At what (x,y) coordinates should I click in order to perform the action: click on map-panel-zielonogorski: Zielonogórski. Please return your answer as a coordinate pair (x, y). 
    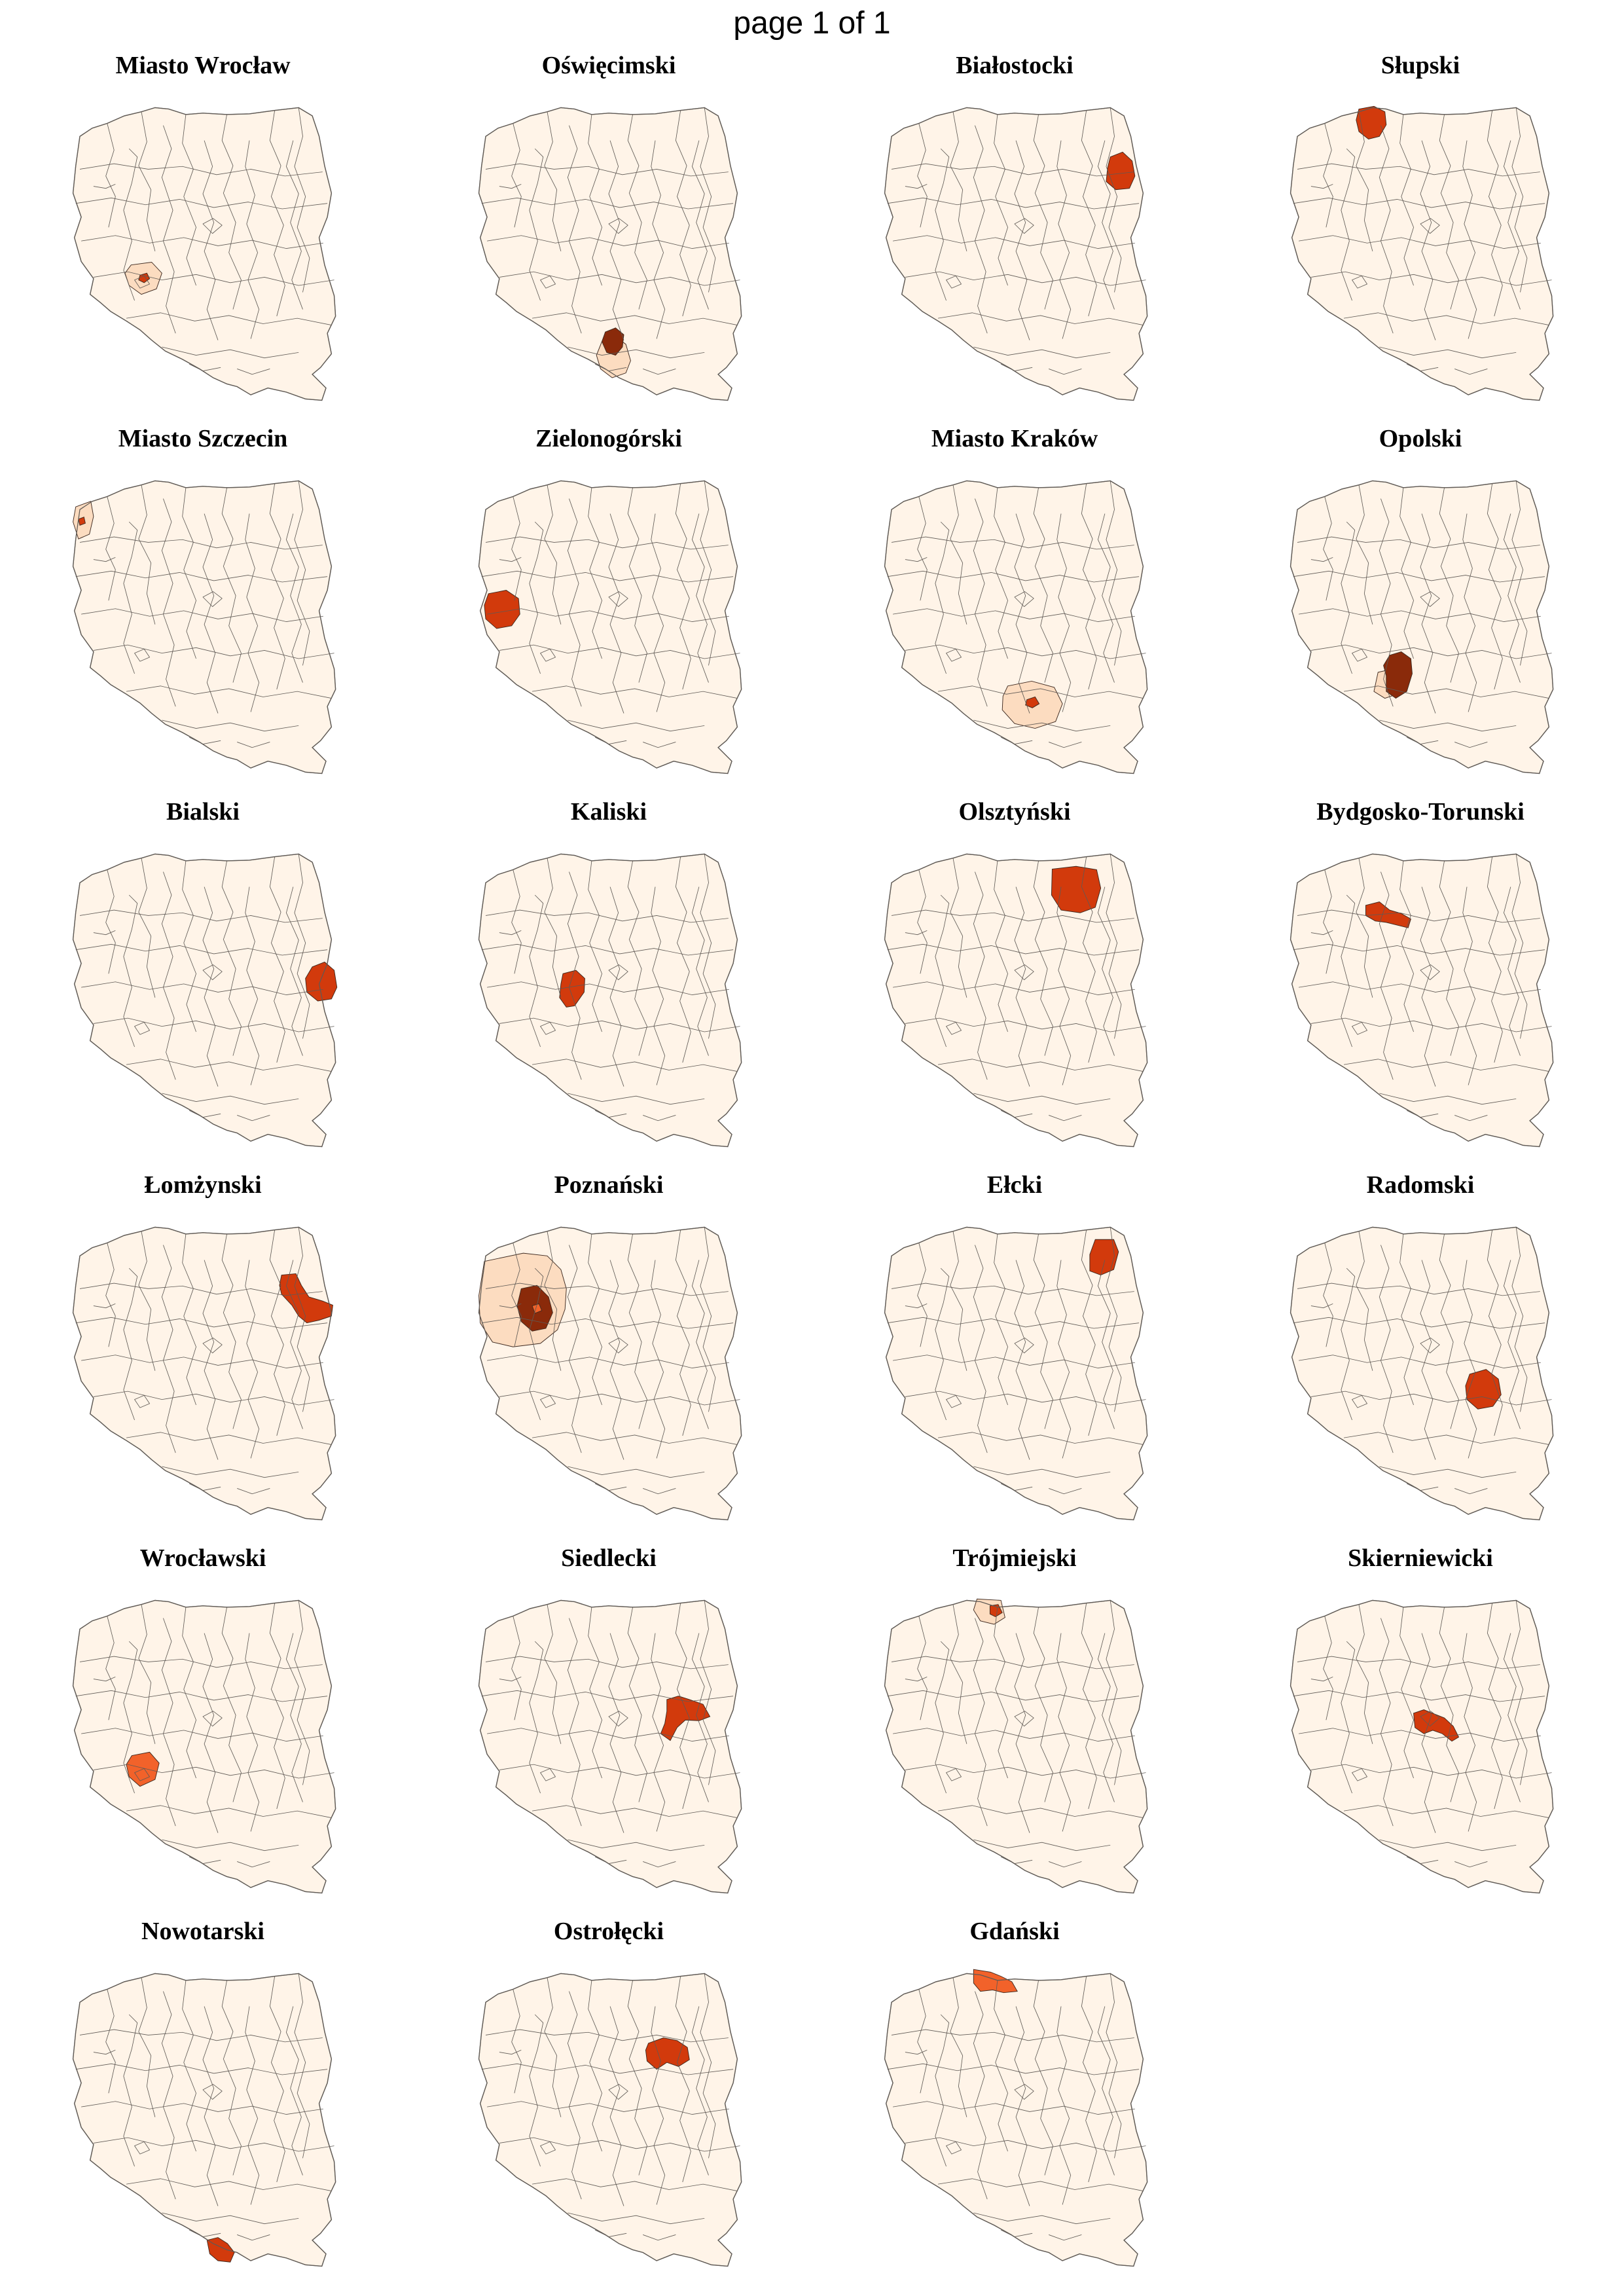
    Looking at the image, I should click on (609, 606).